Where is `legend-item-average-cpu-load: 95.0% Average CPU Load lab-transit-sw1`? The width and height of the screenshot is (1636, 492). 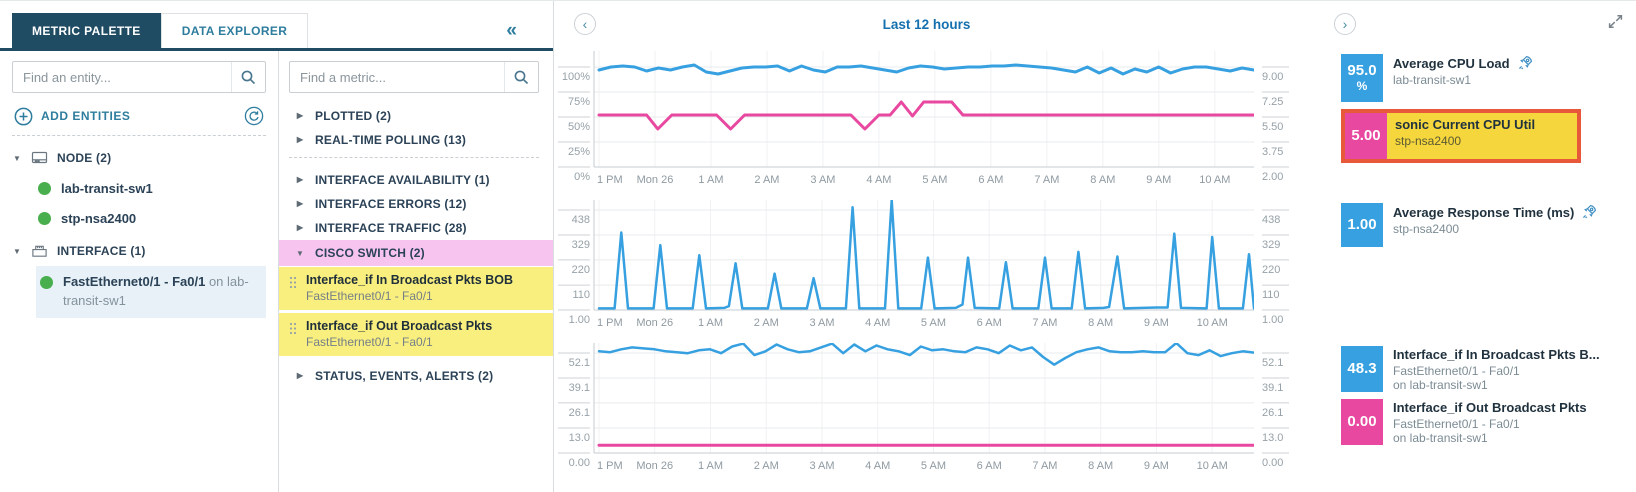
legend-item-average-cpu-load: 95.0% Average CPU Load lab-transit-sw1 is located at coordinates (1488, 78).